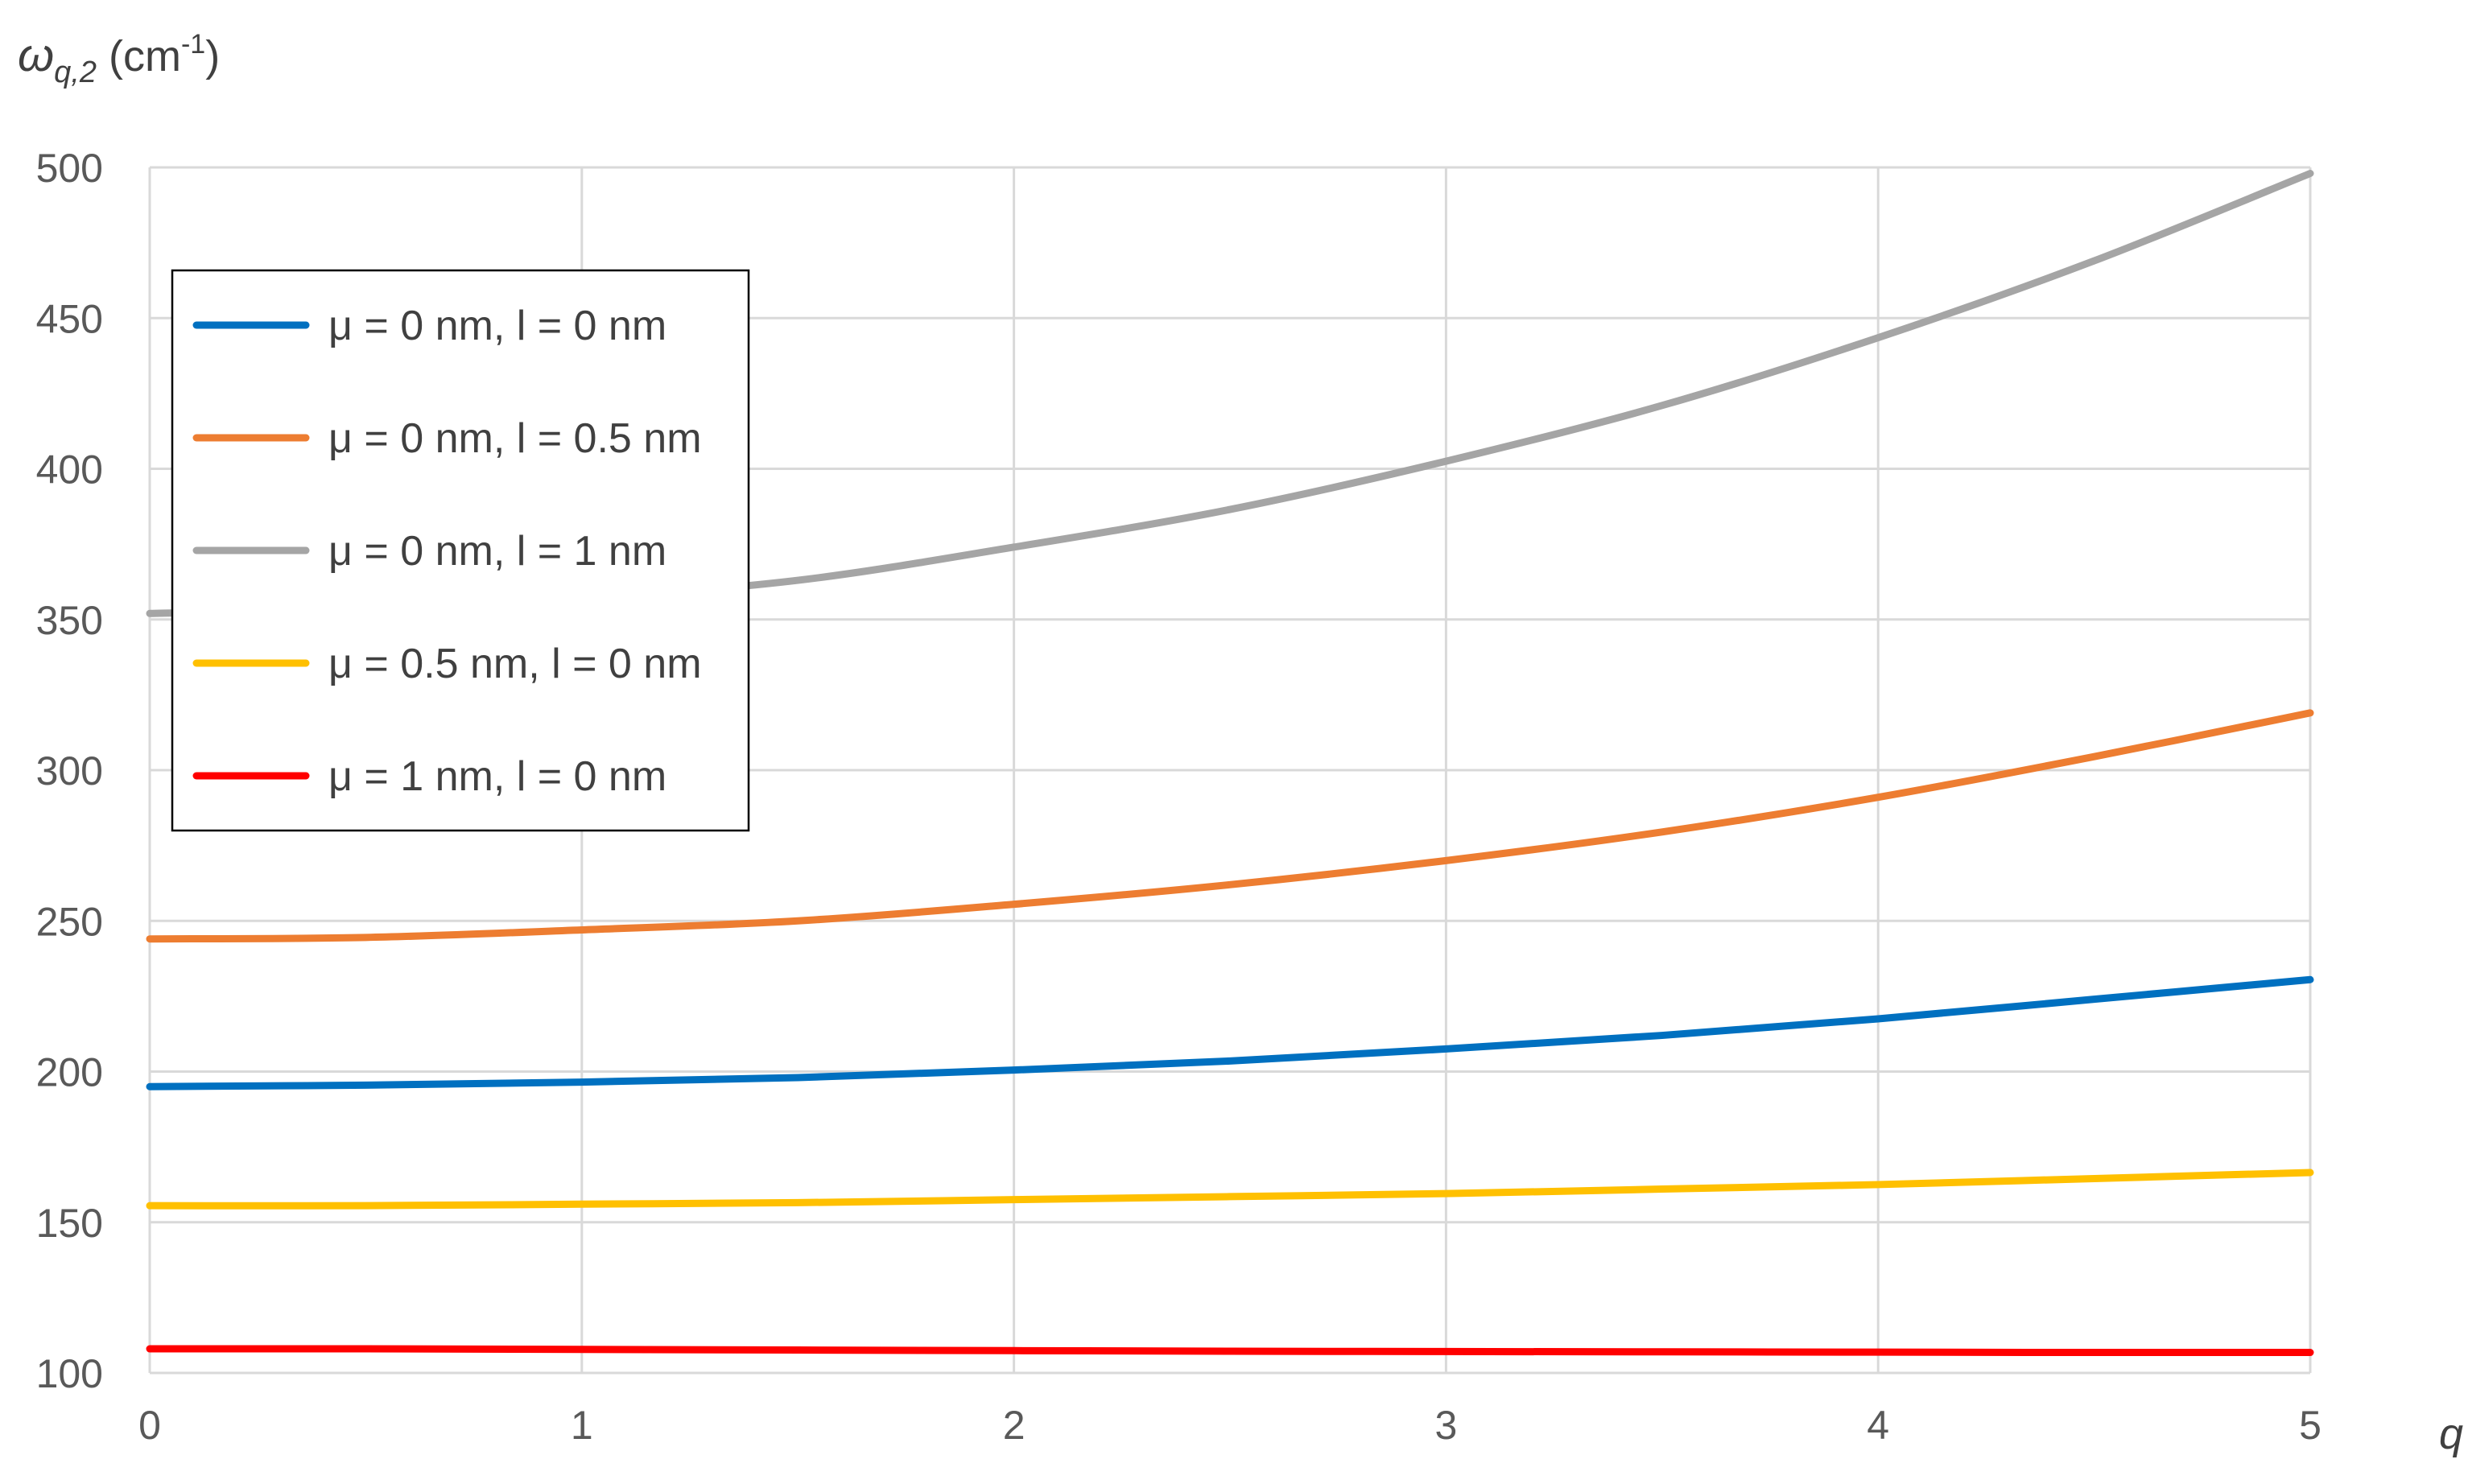  I want to click on y-tick-label: 300, so click(69, 771).